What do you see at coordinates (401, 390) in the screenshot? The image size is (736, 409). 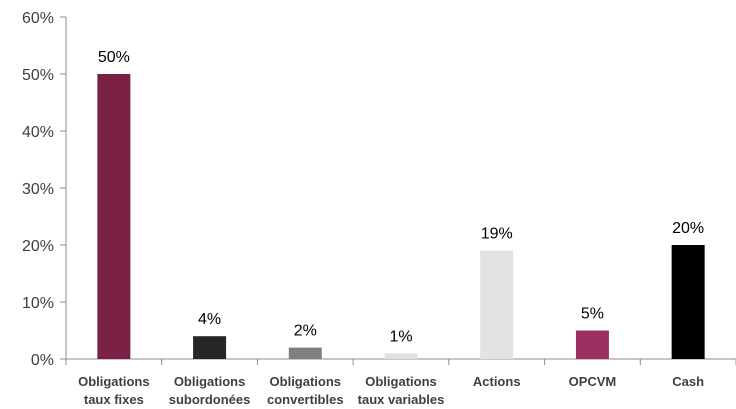 I see `category-label: Obligations taux variables` at bounding box center [401, 390].